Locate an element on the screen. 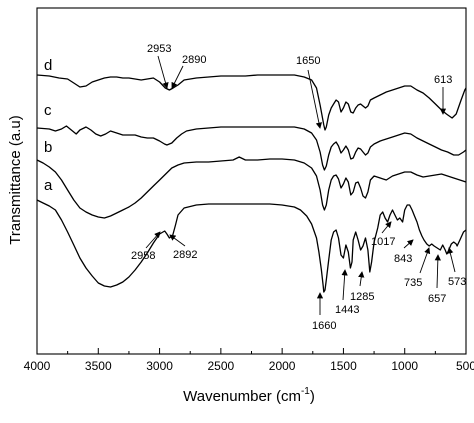 The width and height of the screenshot is (474, 423). annotation-label-573: 573 is located at coordinates (457, 282).